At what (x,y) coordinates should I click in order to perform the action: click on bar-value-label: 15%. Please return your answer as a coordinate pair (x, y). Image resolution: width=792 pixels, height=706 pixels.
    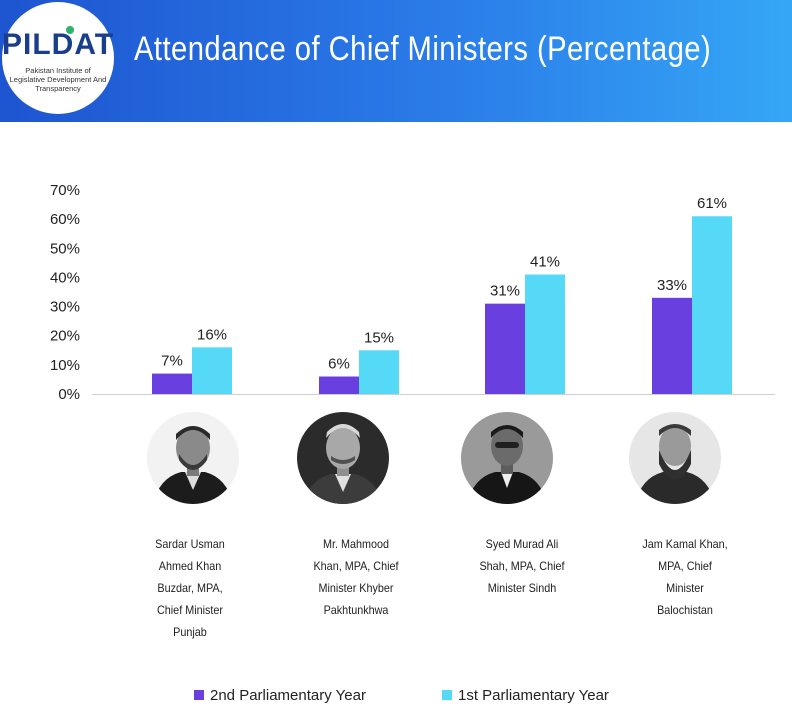
    Looking at the image, I should click on (379, 337).